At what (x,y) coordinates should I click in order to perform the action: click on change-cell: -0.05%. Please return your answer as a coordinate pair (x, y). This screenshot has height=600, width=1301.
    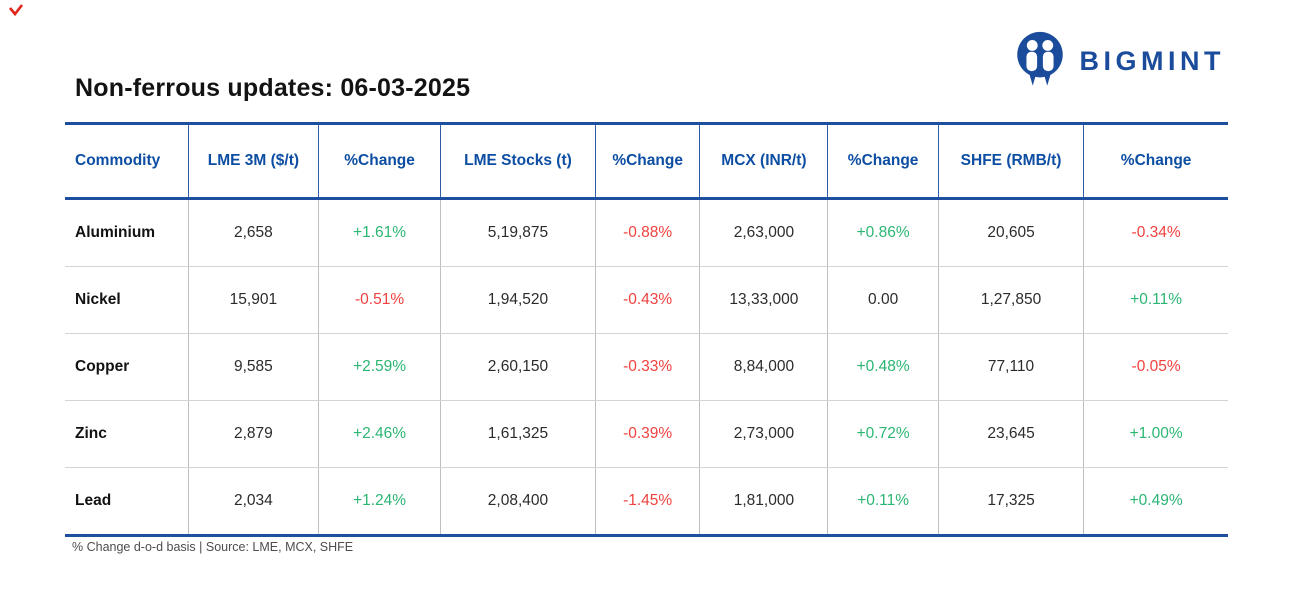
    Looking at the image, I should click on (1155, 367).